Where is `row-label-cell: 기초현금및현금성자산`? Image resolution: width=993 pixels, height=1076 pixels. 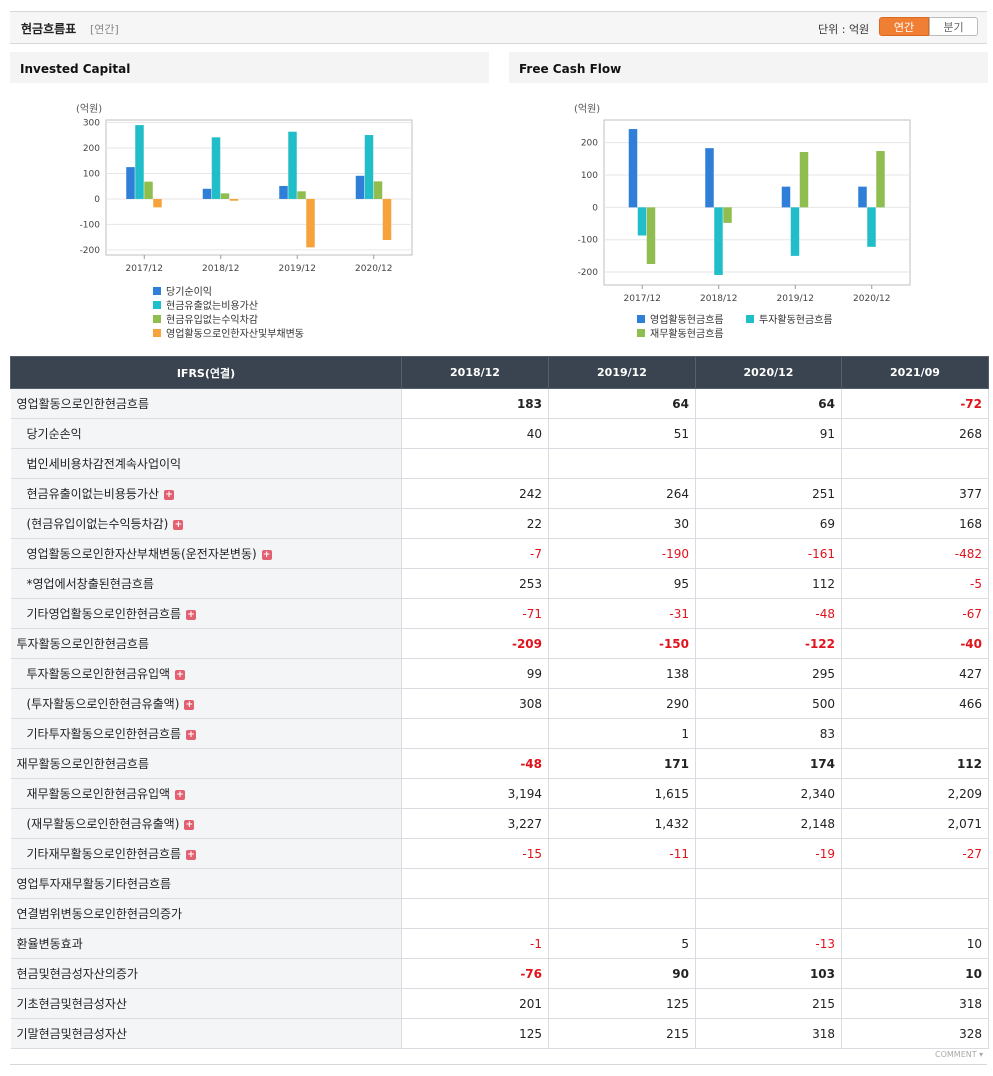 row-label-cell: 기초현금및현금성자산 is located at coordinates (206, 1003).